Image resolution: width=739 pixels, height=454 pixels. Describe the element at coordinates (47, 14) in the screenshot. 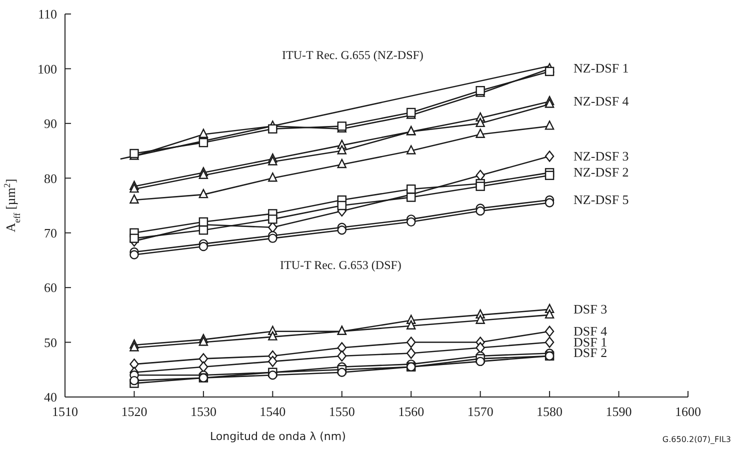

I see `y-tick-label: 110` at that location.